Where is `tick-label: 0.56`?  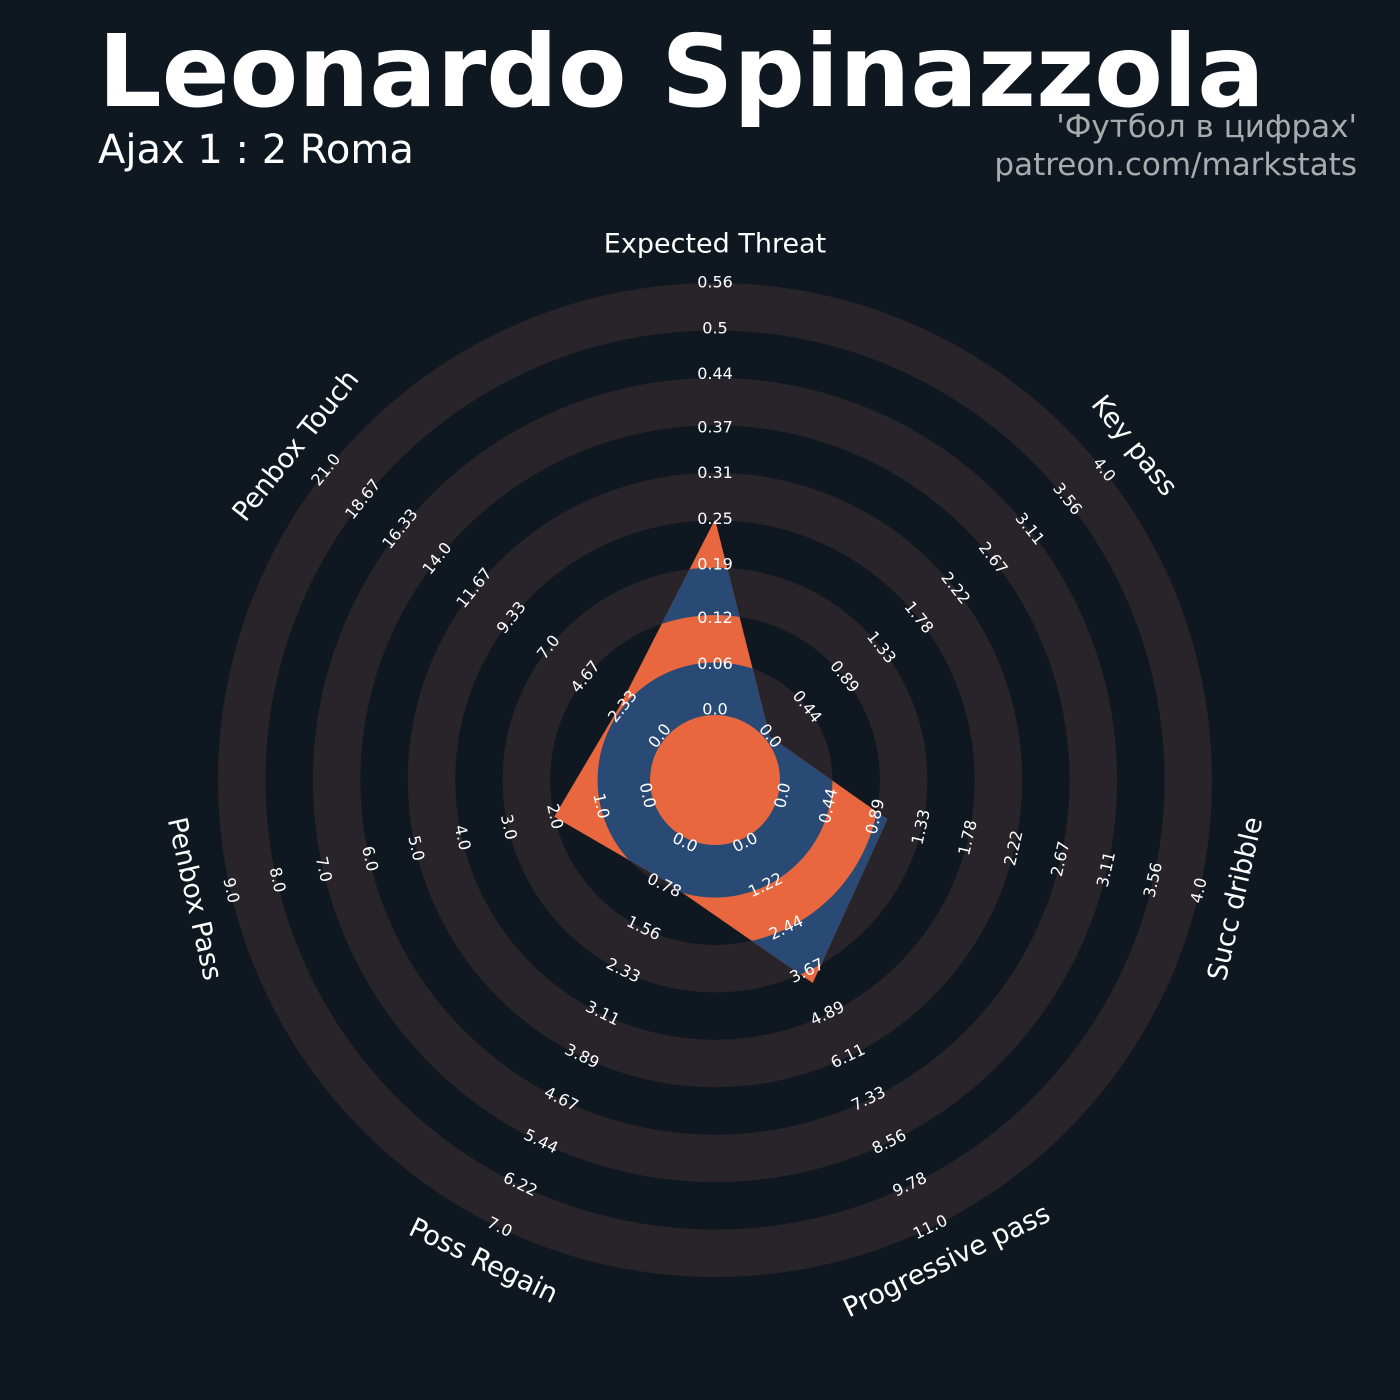
tick-label: 0.56 is located at coordinates (715, 282).